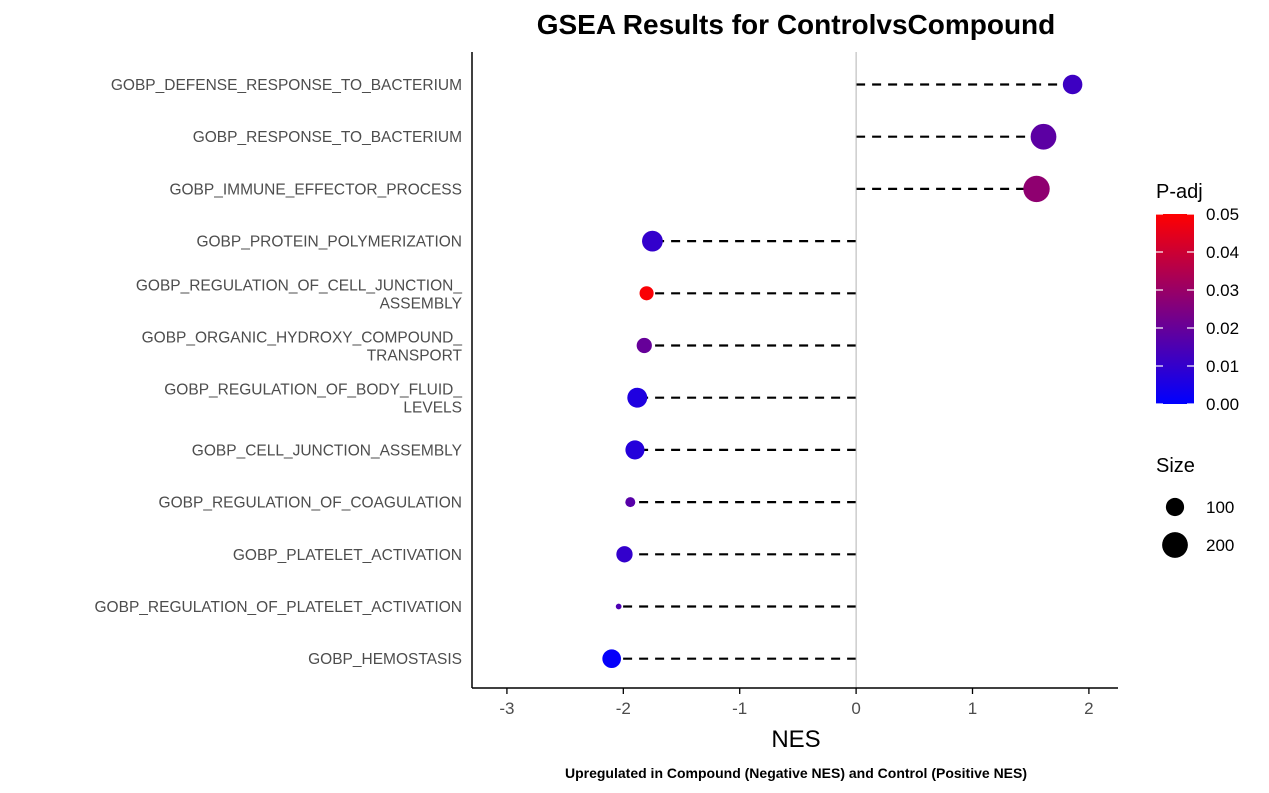  What do you see at coordinates (286, 85) in the screenshot?
I see `category-label-0: GOBP_DEFENSE_RESPONSE_TO_BACTERIUM` at bounding box center [286, 85].